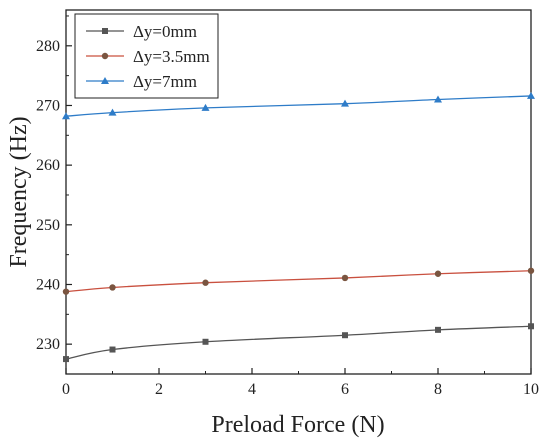 Image resolution: width=550 pixels, height=445 pixels. I want to click on legend-label: Δy=7mm, so click(165, 81).